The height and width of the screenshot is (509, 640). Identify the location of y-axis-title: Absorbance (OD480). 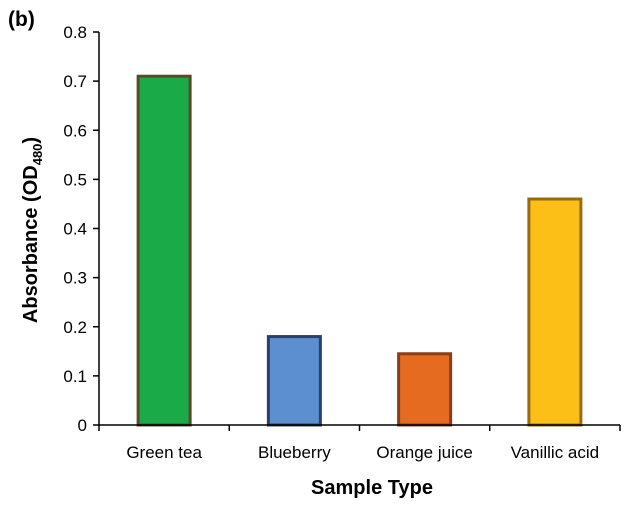
(32, 230).